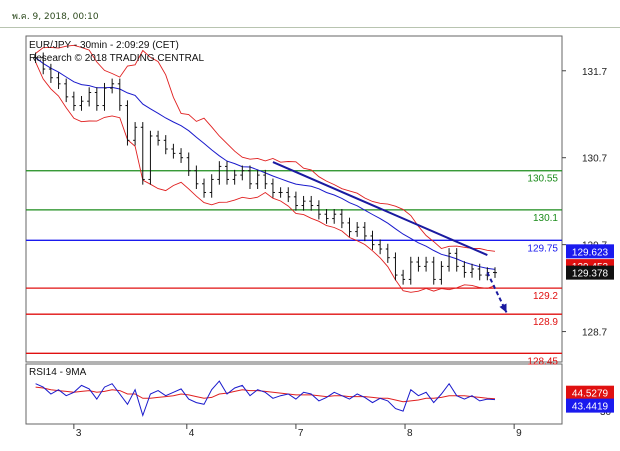 This screenshot has width=620, height=451. I want to click on y-tick-label-1: 130.7, so click(594, 159).